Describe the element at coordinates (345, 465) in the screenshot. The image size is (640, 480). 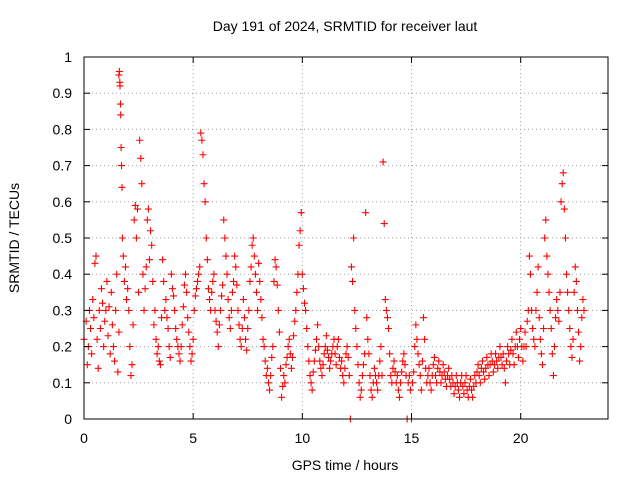
I see `x-axis-label: GPS time / hours` at that location.